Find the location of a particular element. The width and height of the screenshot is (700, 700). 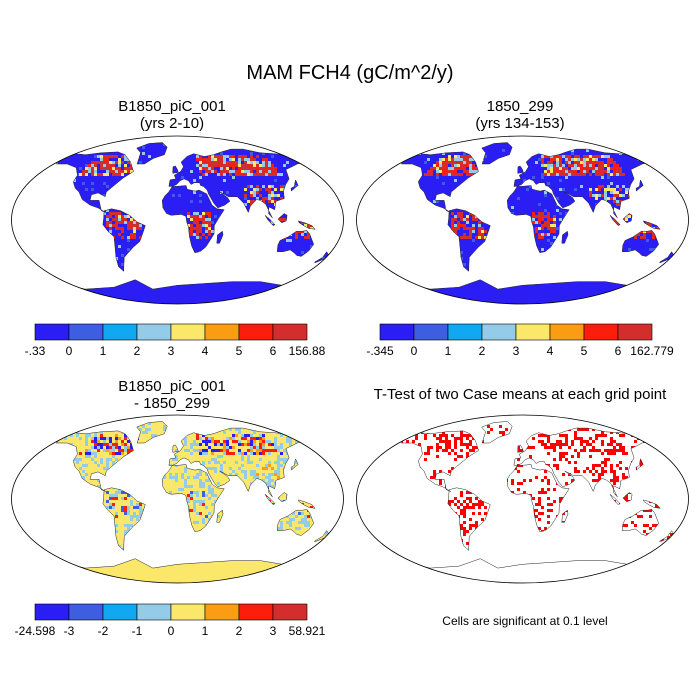

colorbar-tick-label: -3 is located at coordinates (69, 631).